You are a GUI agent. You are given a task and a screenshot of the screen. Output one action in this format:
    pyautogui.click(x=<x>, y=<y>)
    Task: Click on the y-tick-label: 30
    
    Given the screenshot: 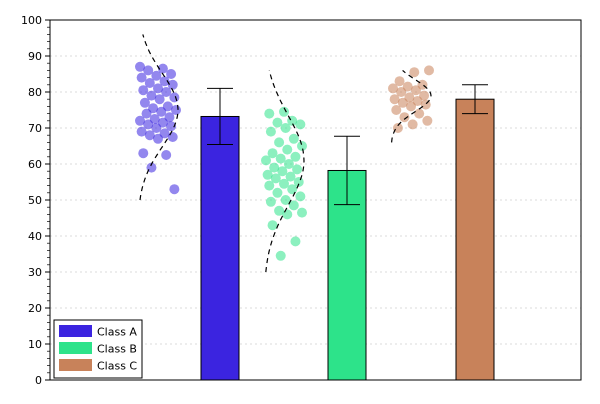 What is the action you would take?
    pyautogui.click(x=35, y=272)
    